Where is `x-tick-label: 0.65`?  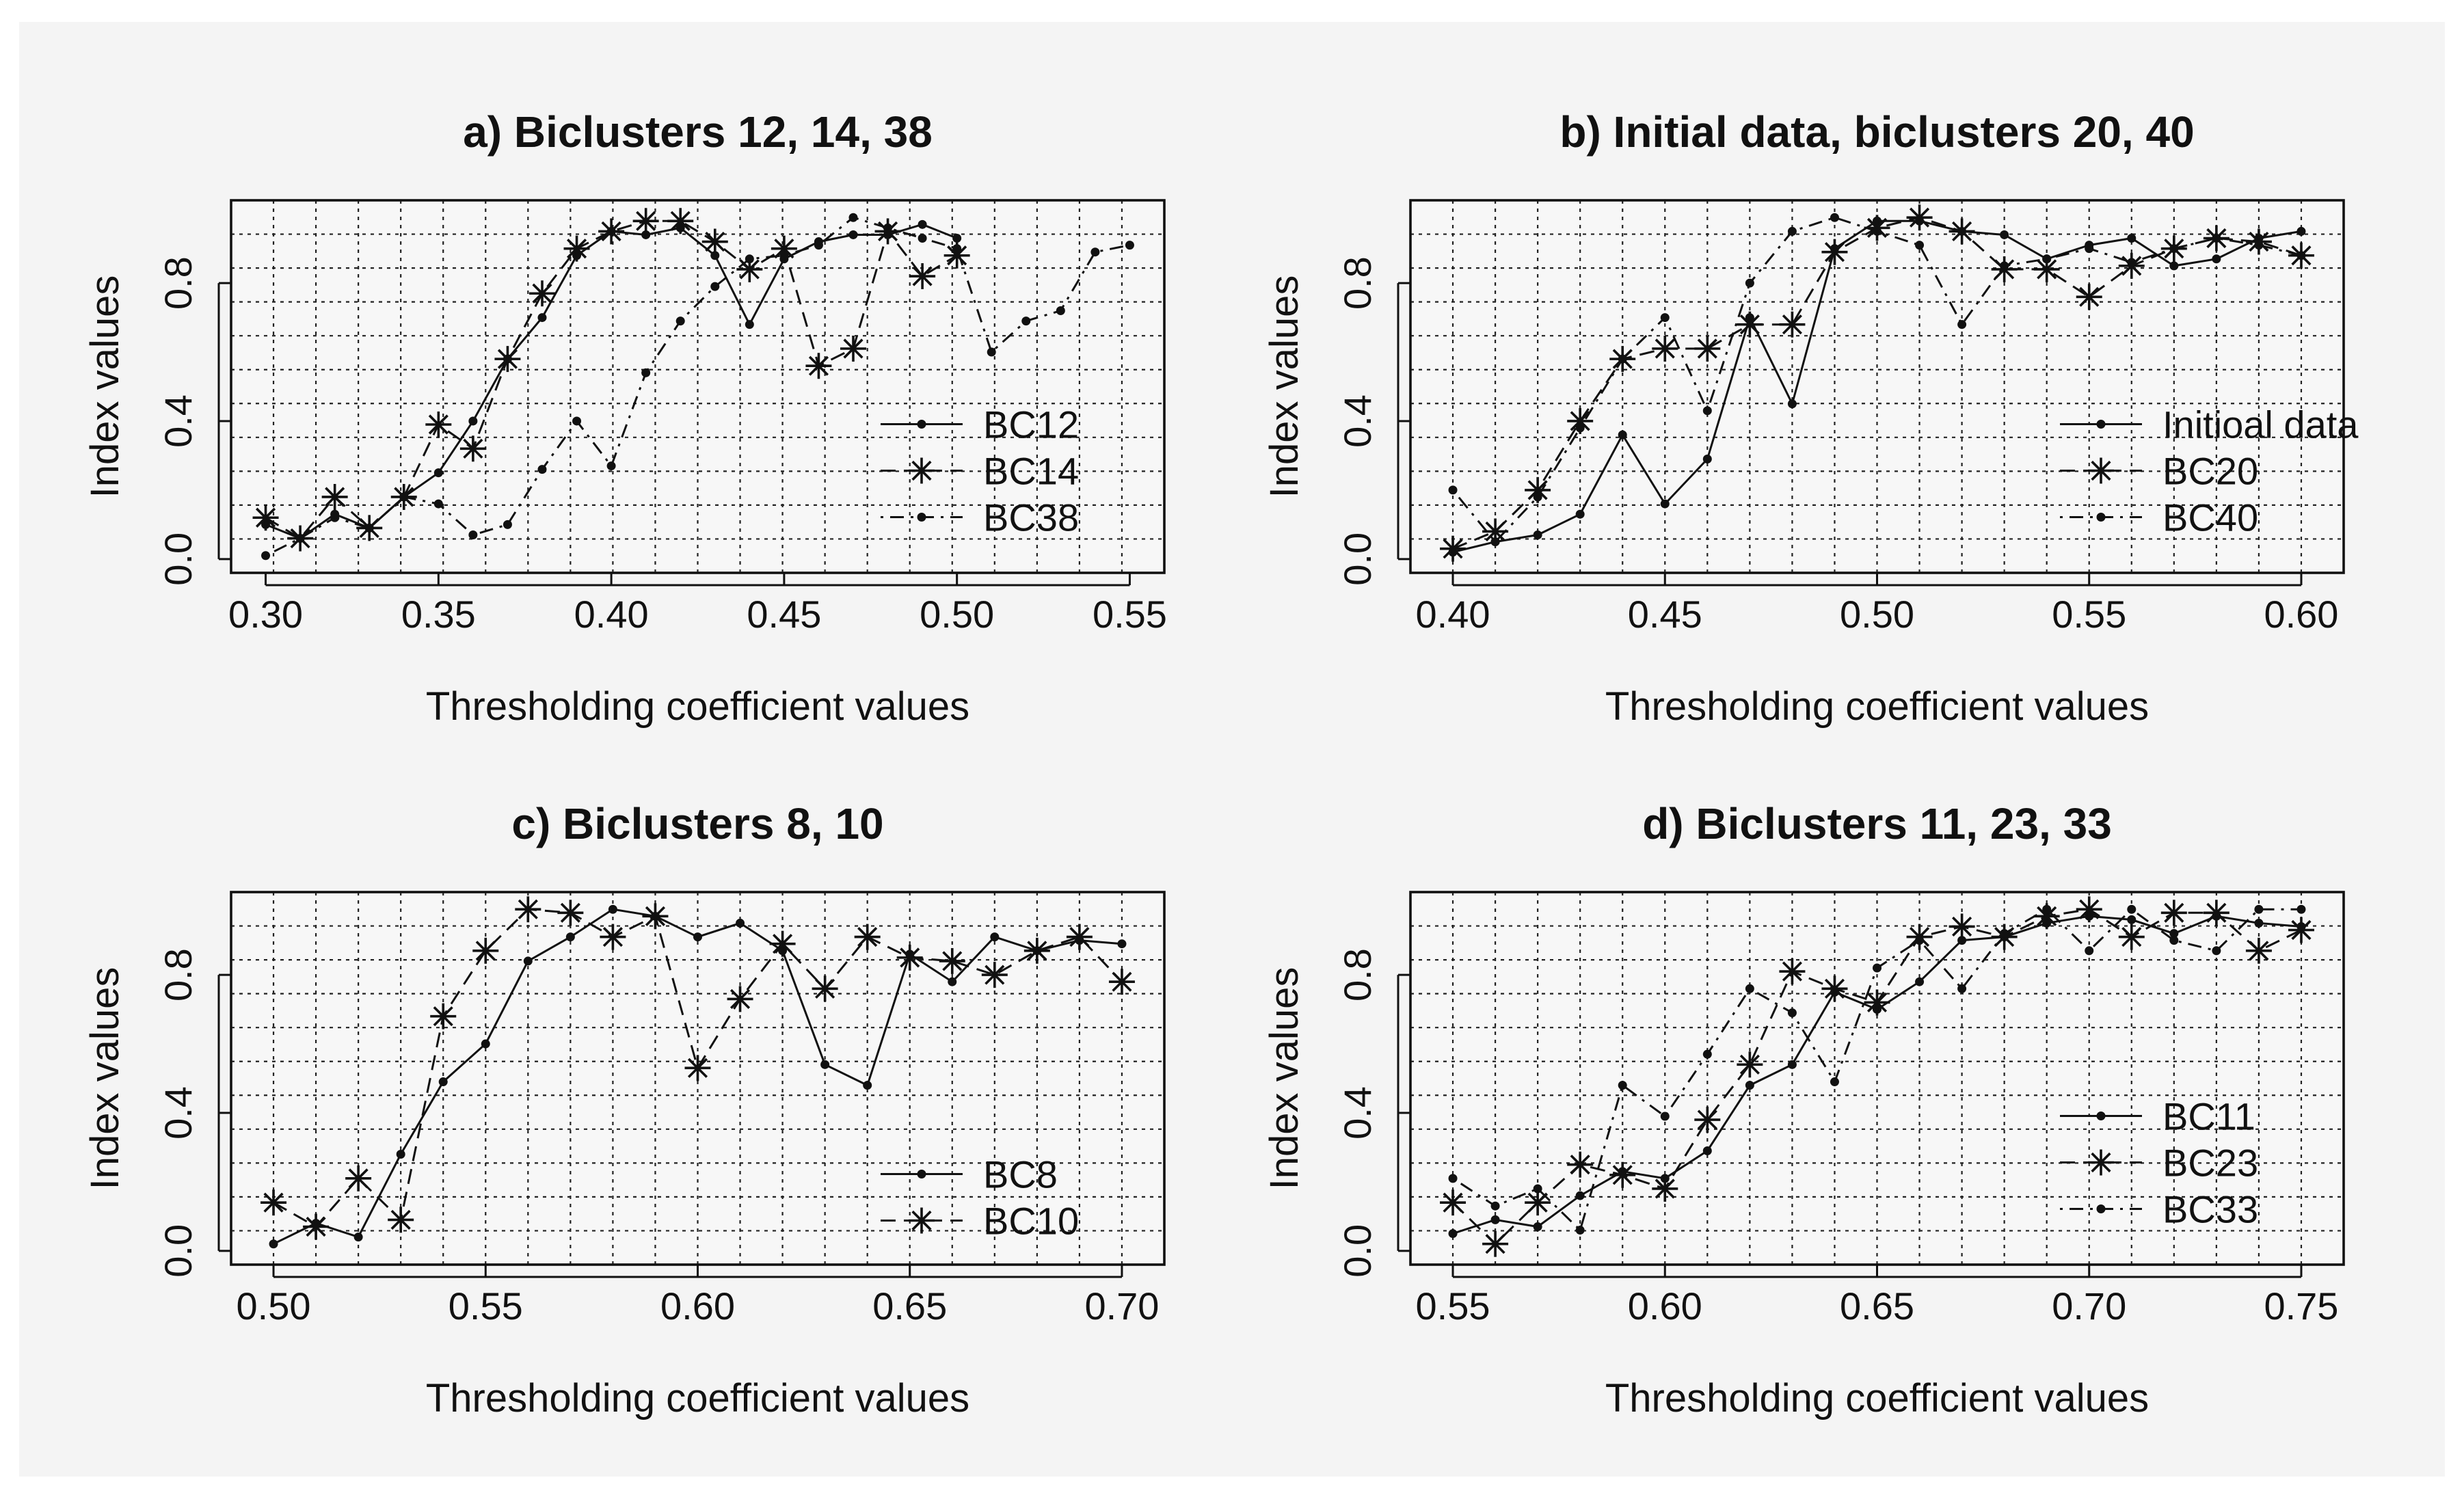
x-tick-label: 0.65 is located at coordinates (909, 1306).